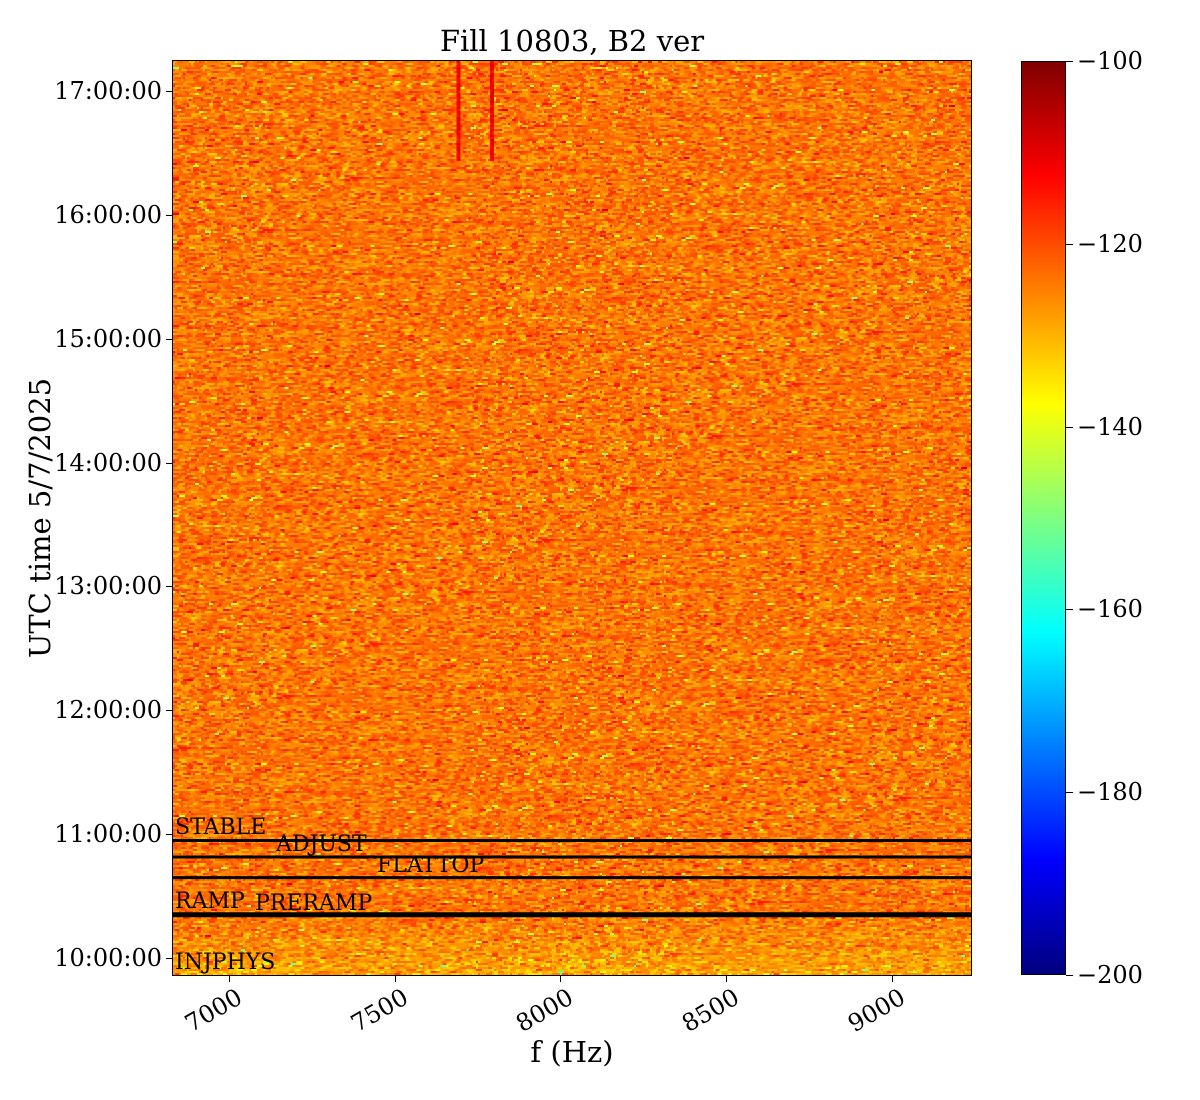  What do you see at coordinates (545, 1010) in the screenshot?
I see `x-tick-label: 8000` at bounding box center [545, 1010].